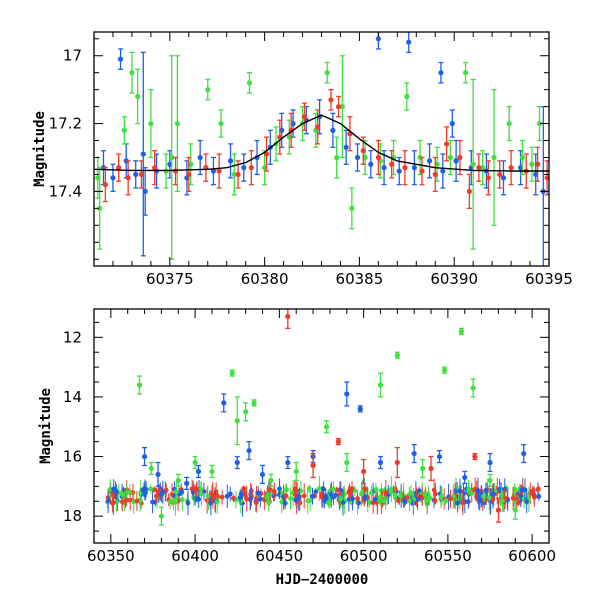 The image size is (600, 600). Describe the element at coordinates (195, 556) in the screenshot. I see `x-tick-label: 60400` at that location.